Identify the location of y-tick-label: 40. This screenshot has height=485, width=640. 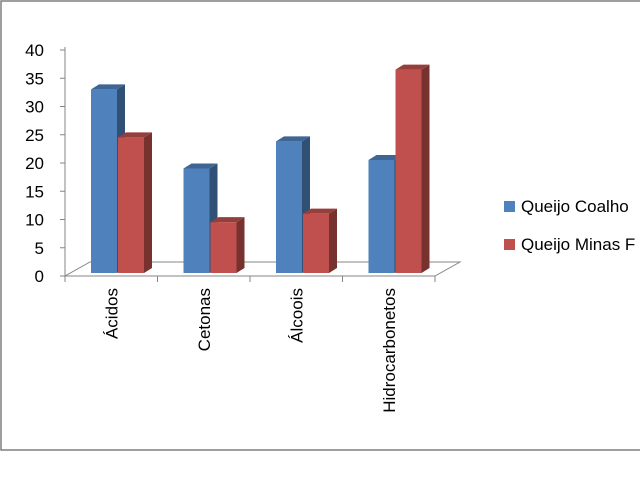
(34, 50).